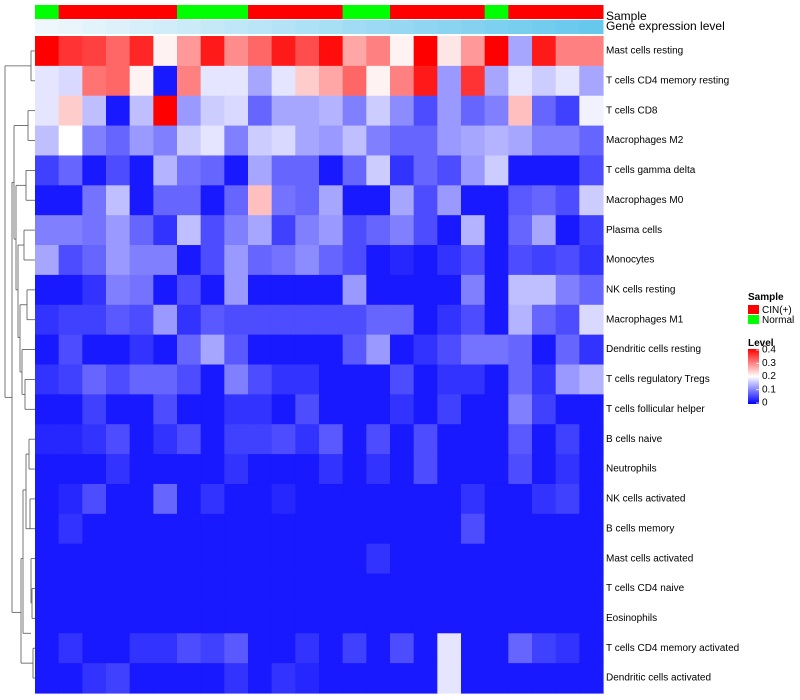 The width and height of the screenshot is (800, 700). I want to click on legend-entry-label: CIN(+), so click(777, 310).